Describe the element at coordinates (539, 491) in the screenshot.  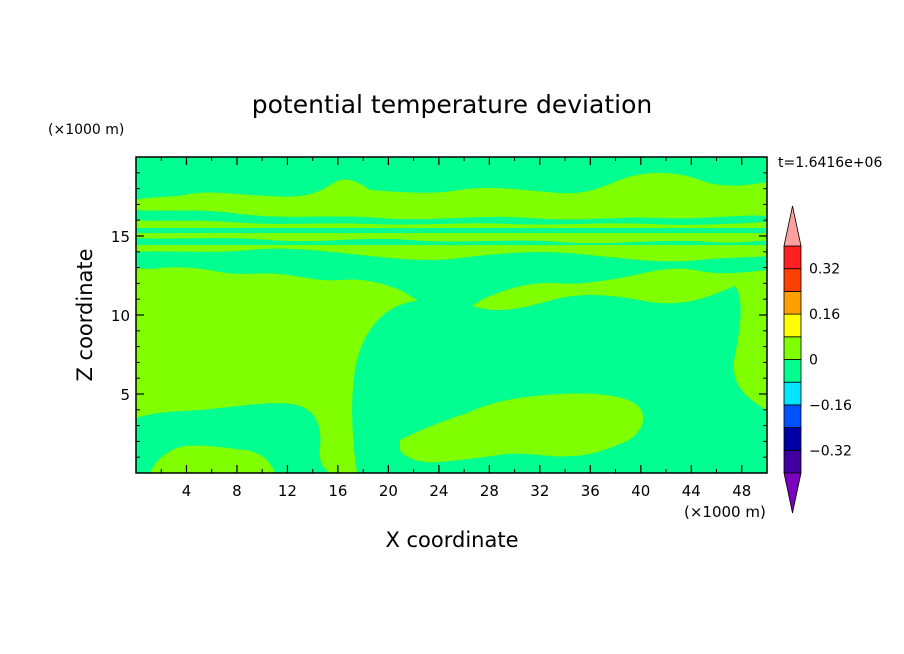
I see `x-tick-label: 32` at that location.